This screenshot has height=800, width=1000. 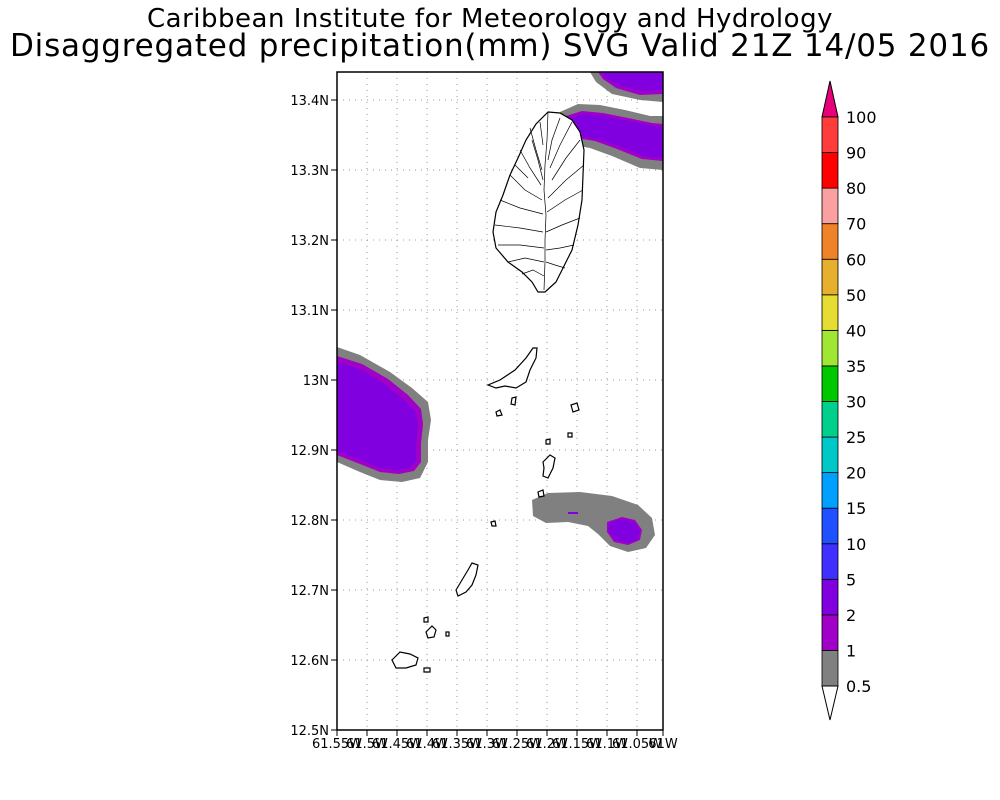 What do you see at coordinates (539, 201) in the screenshot?
I see `island-main-rivers` at bounding box center [539, 201].